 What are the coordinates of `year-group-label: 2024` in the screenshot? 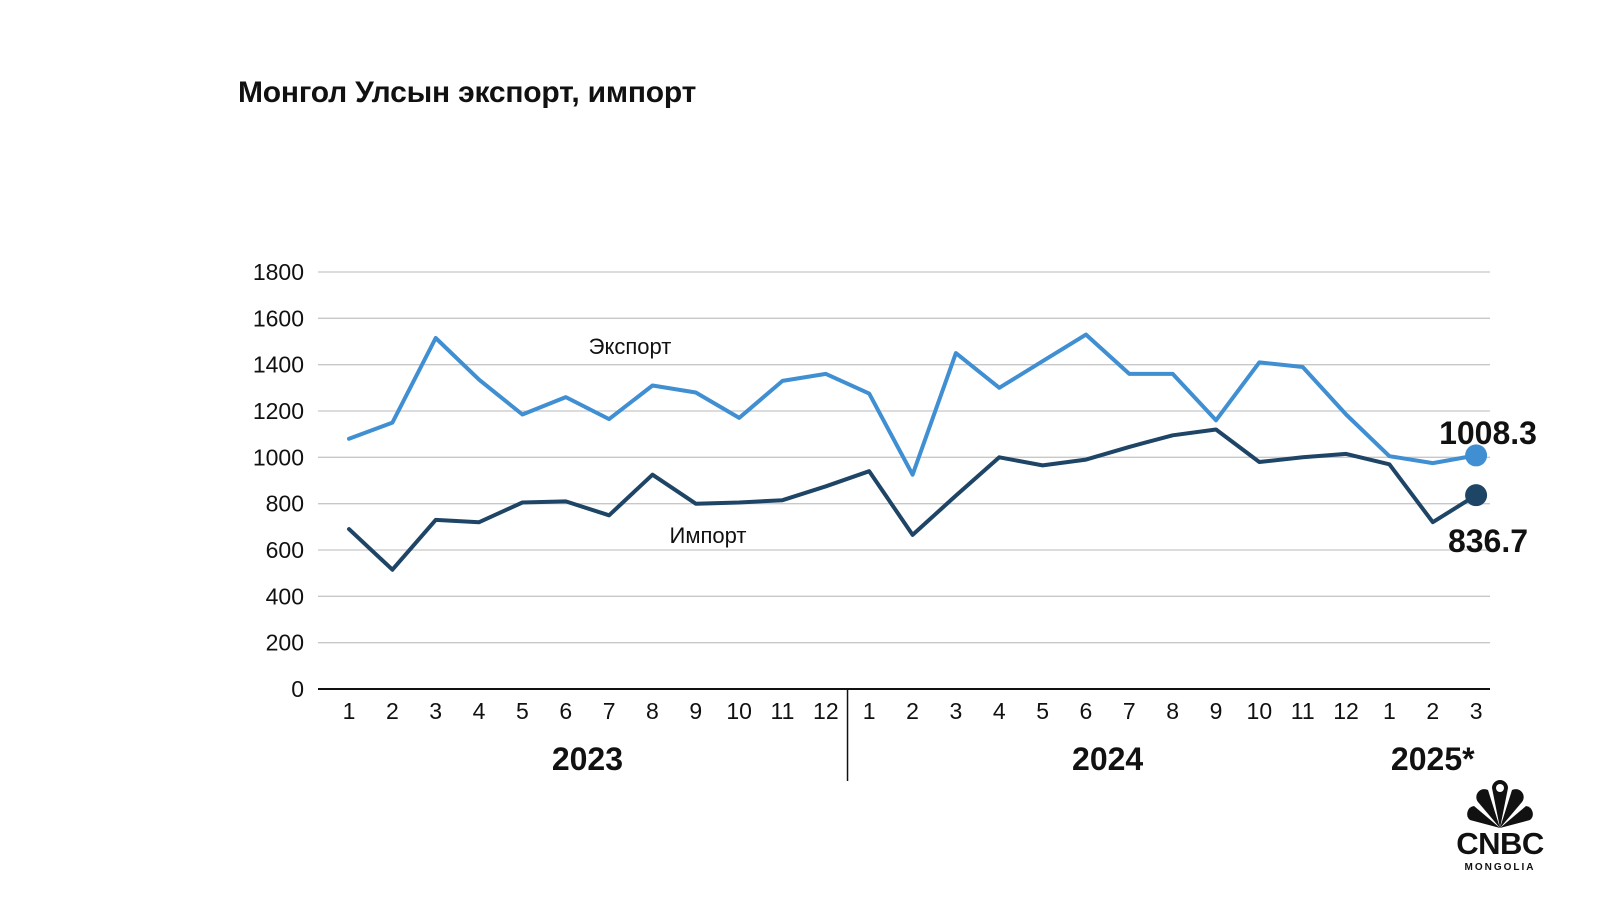 It's located at (1107, 759).